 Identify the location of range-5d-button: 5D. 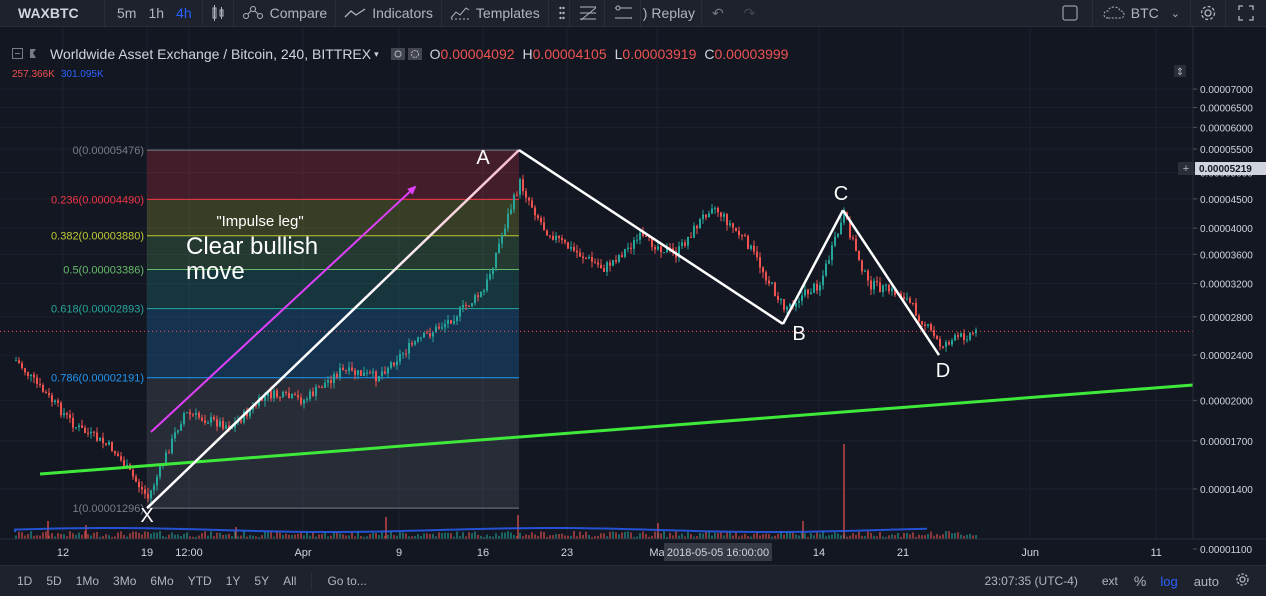
(54, 581).